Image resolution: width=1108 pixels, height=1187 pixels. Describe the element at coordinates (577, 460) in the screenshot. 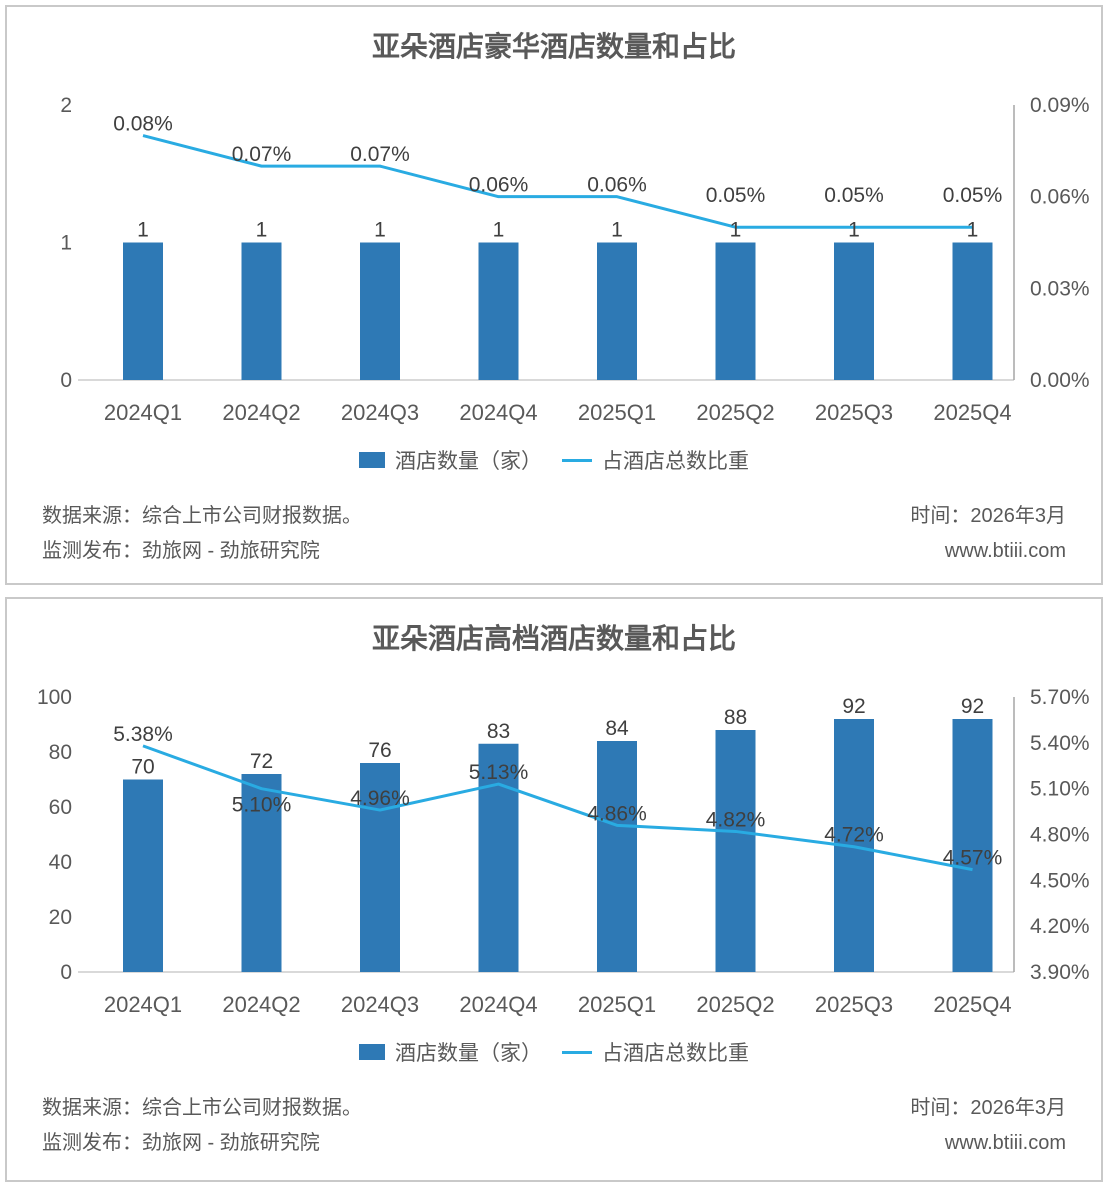

I see `line-series-swatch-icon` at that location.